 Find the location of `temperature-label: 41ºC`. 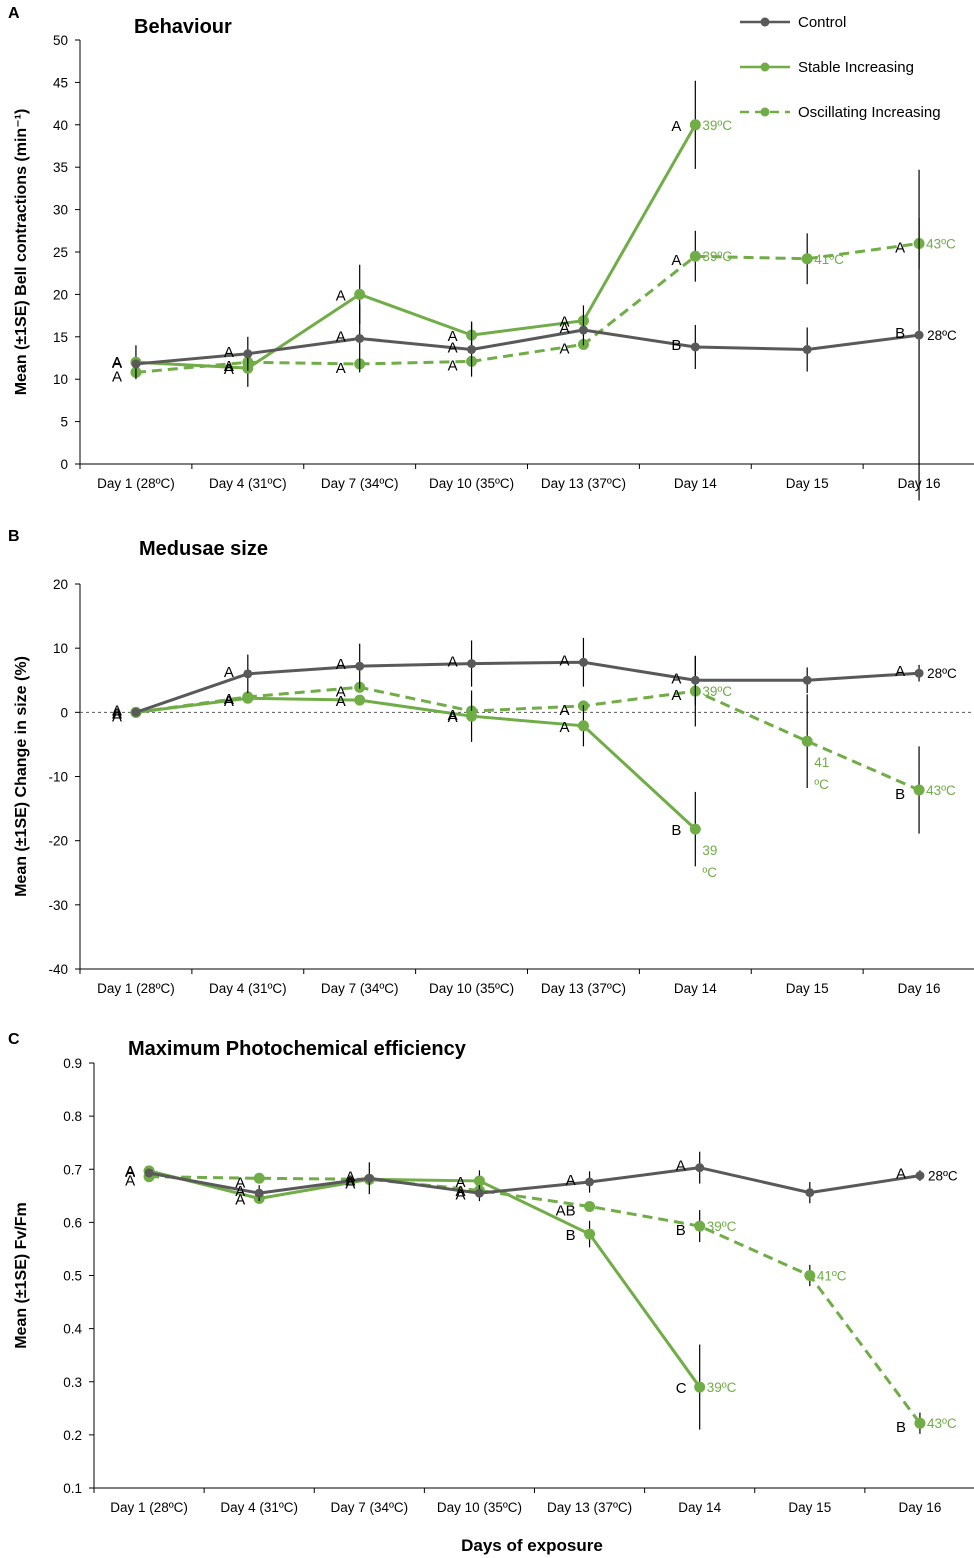

temperature-label: 41ºC is located at coordinates (829, 259).